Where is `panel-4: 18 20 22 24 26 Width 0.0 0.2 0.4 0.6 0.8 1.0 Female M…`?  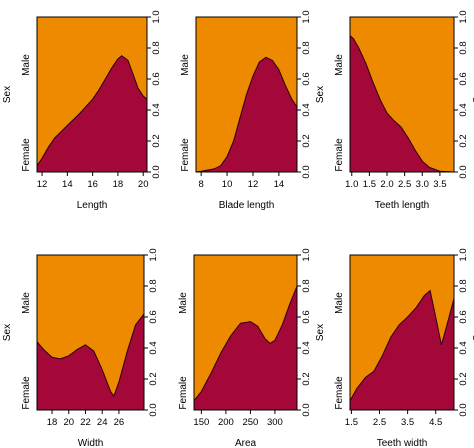 panel-4: 18 20 22 24 26 Width 0.0 0.2 0.4 0.6 0.8 1.0 Female M… is located at coordinates (80, 348).